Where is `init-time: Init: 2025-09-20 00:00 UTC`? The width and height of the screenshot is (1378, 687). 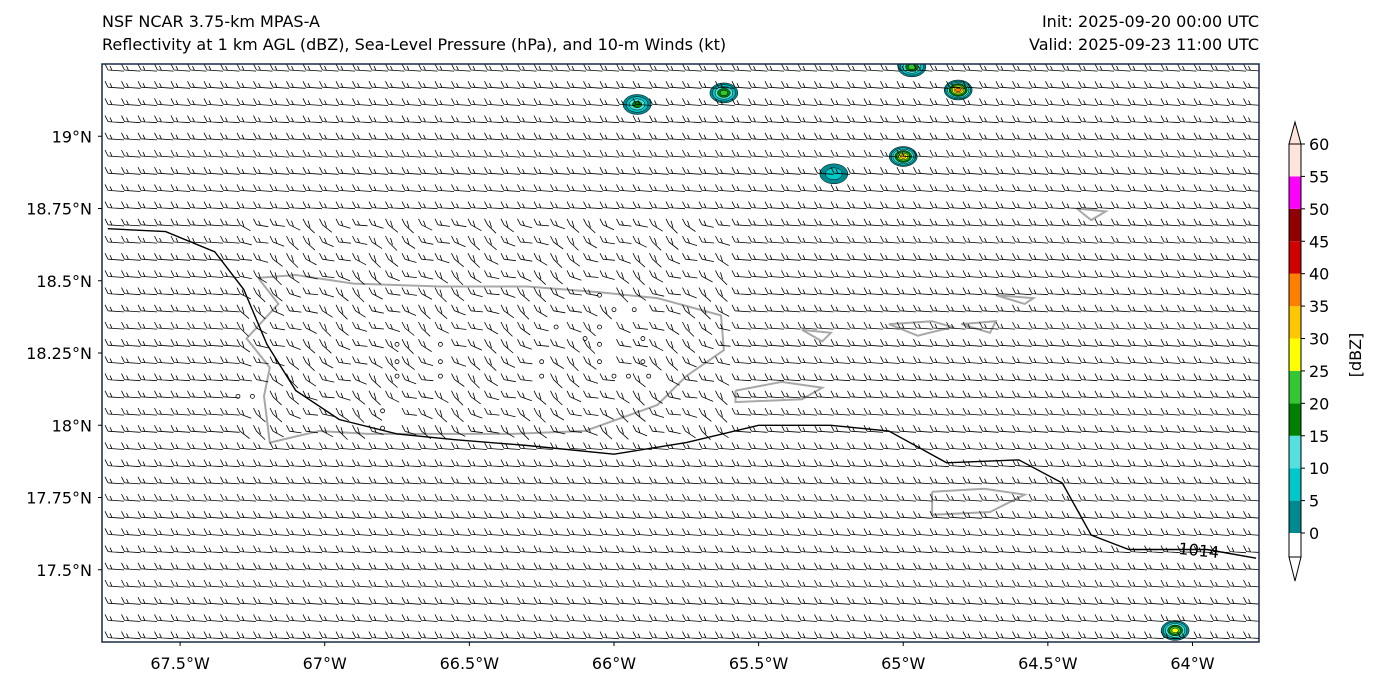
init-time: Init: 2025-09-20 00:00 UTC is located at coordinates (1150, 21).